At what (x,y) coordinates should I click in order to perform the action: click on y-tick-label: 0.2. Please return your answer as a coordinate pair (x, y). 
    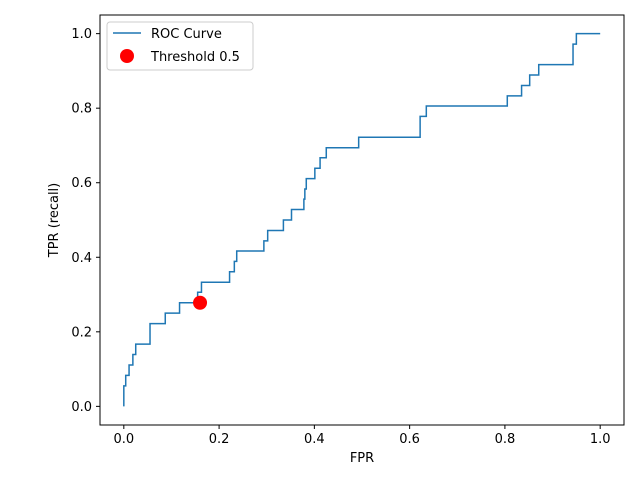
    Looking at the image, I should click on (81, 332).